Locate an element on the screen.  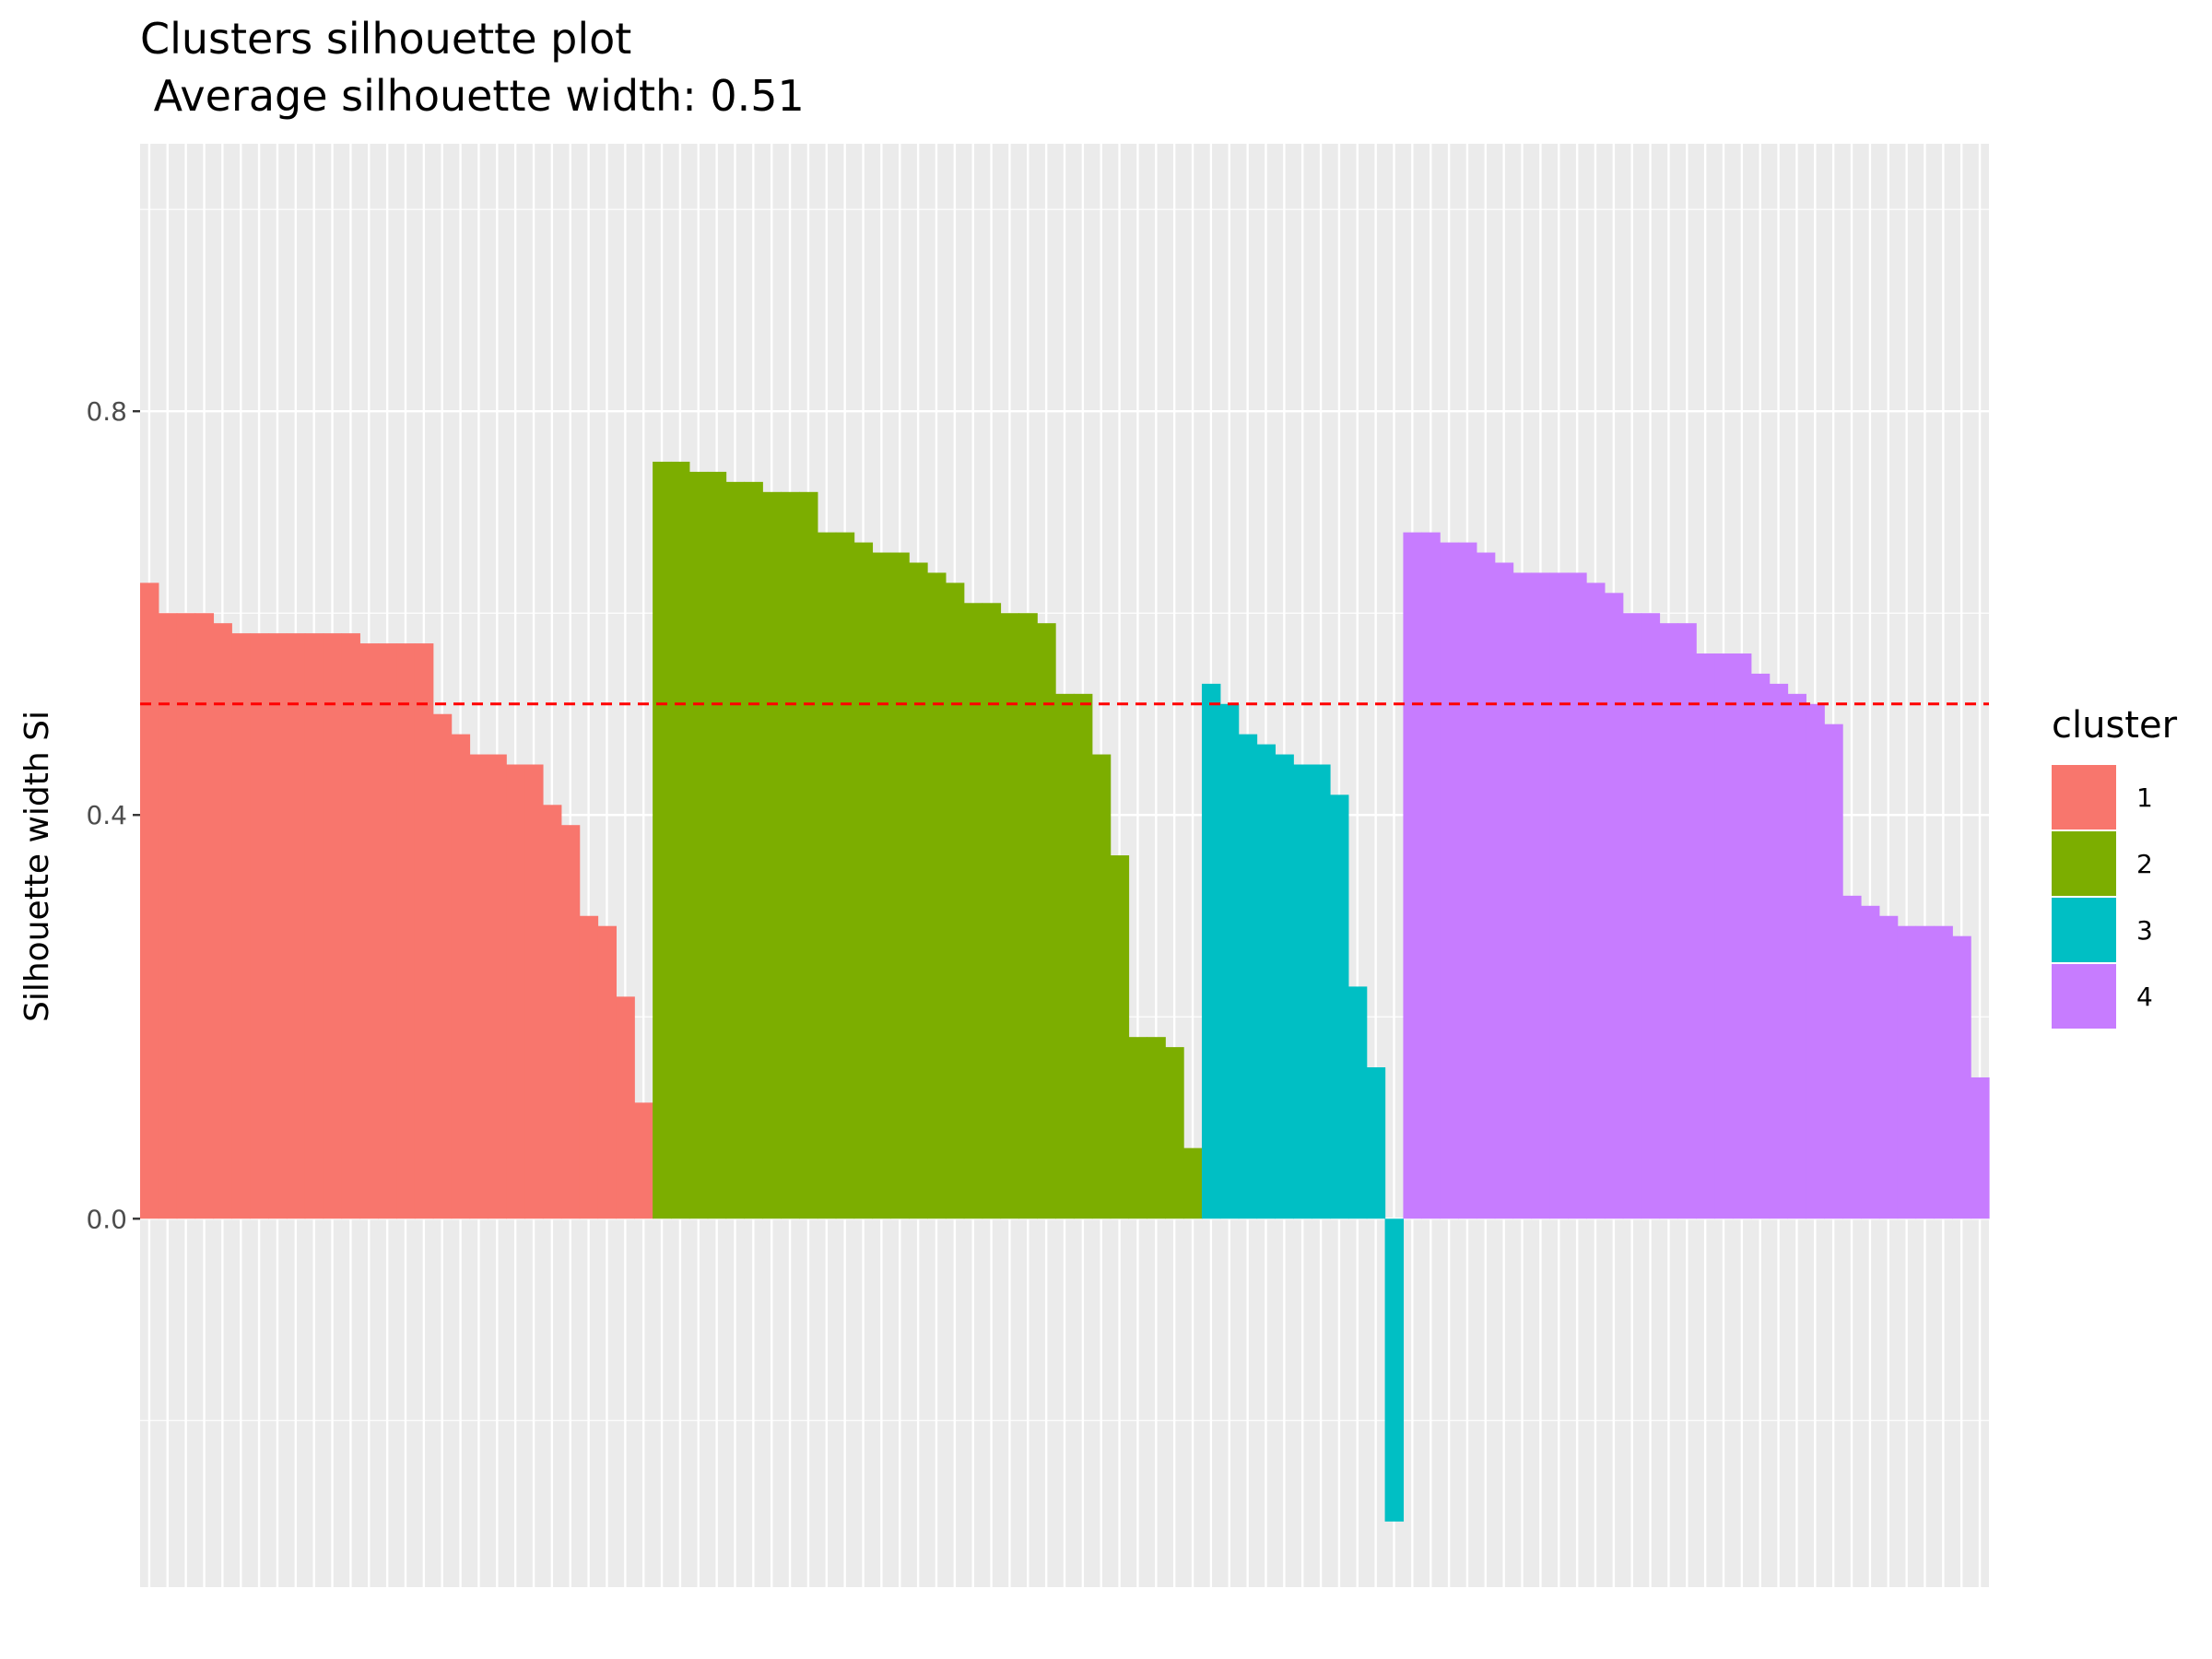
y-axis: 0.0 0.4 0.8 is located at coordinates (113, 815).